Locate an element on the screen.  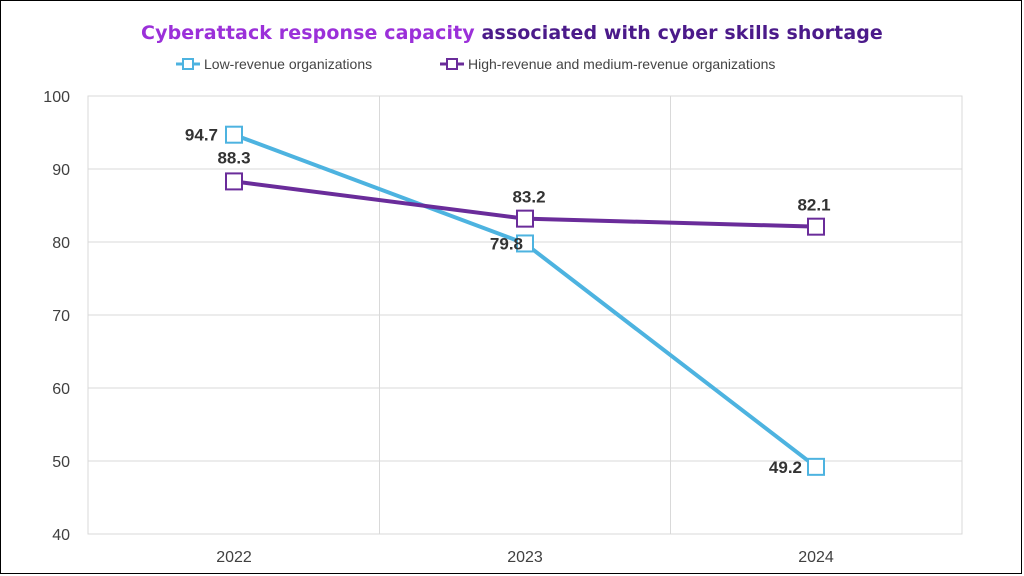
x-tick-label: 2024 is located at coordinates (816, 557).